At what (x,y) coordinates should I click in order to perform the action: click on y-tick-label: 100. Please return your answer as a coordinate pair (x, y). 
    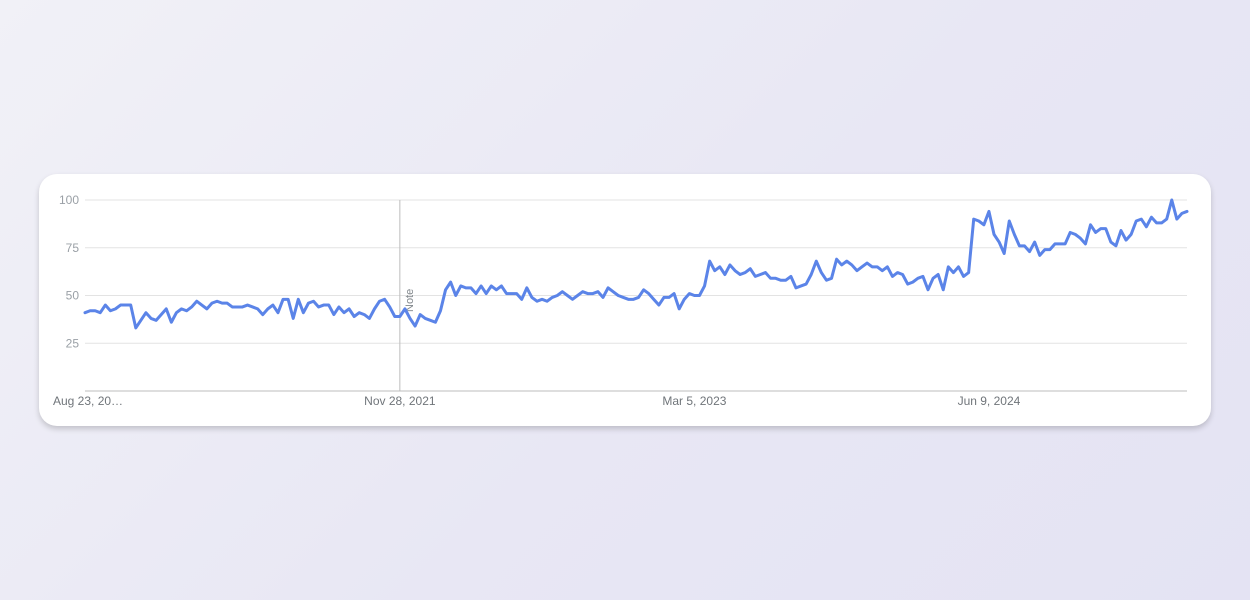
    Looking at the image, I should click on (69, 200).